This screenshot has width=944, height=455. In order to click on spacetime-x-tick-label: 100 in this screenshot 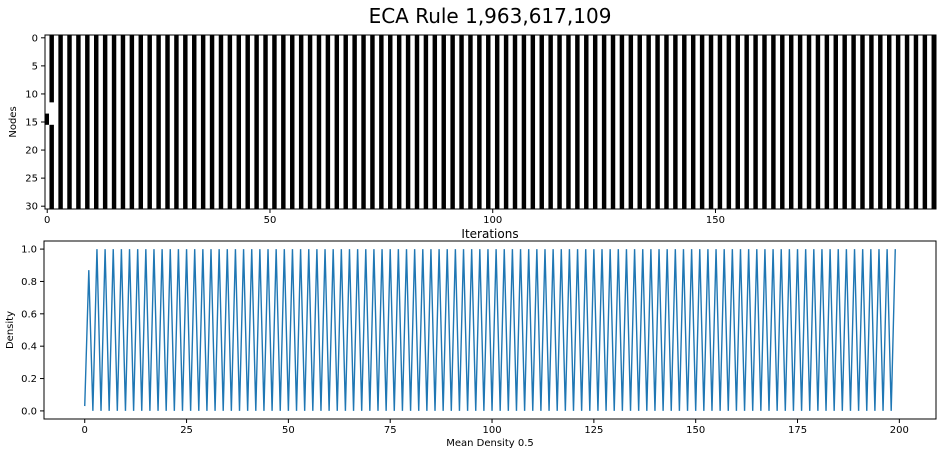, I will do `click(492, 220)`.